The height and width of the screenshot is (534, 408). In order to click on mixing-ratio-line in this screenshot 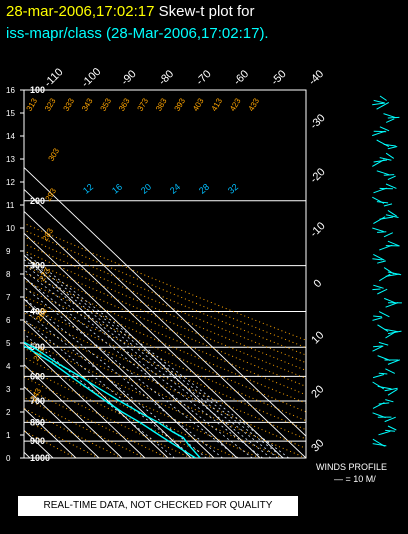, I will do `click(99, 395)`.